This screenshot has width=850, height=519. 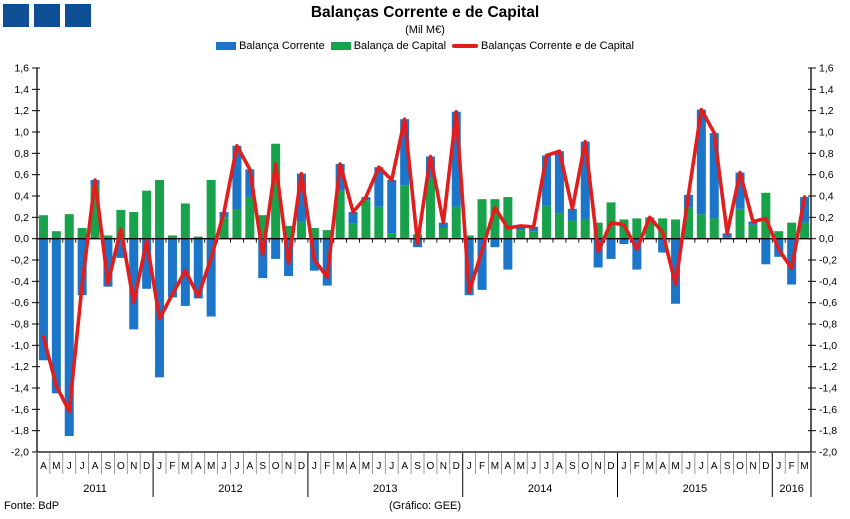 What do you see at coordinates (282, 46) in the screenshot?
I see `legend-label: Balança Corrente` at bounding box center [282, 46].